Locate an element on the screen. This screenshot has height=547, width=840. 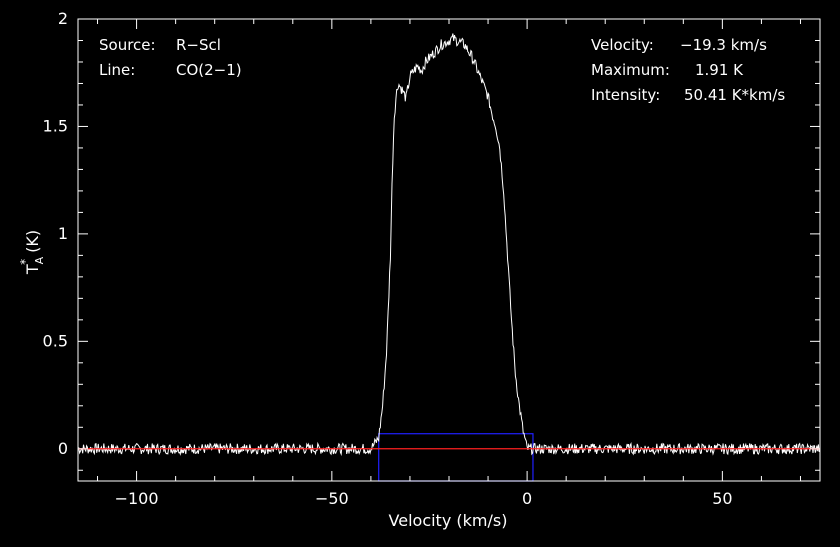
y-tick-label: 0 is located at coordinates (63, 448).